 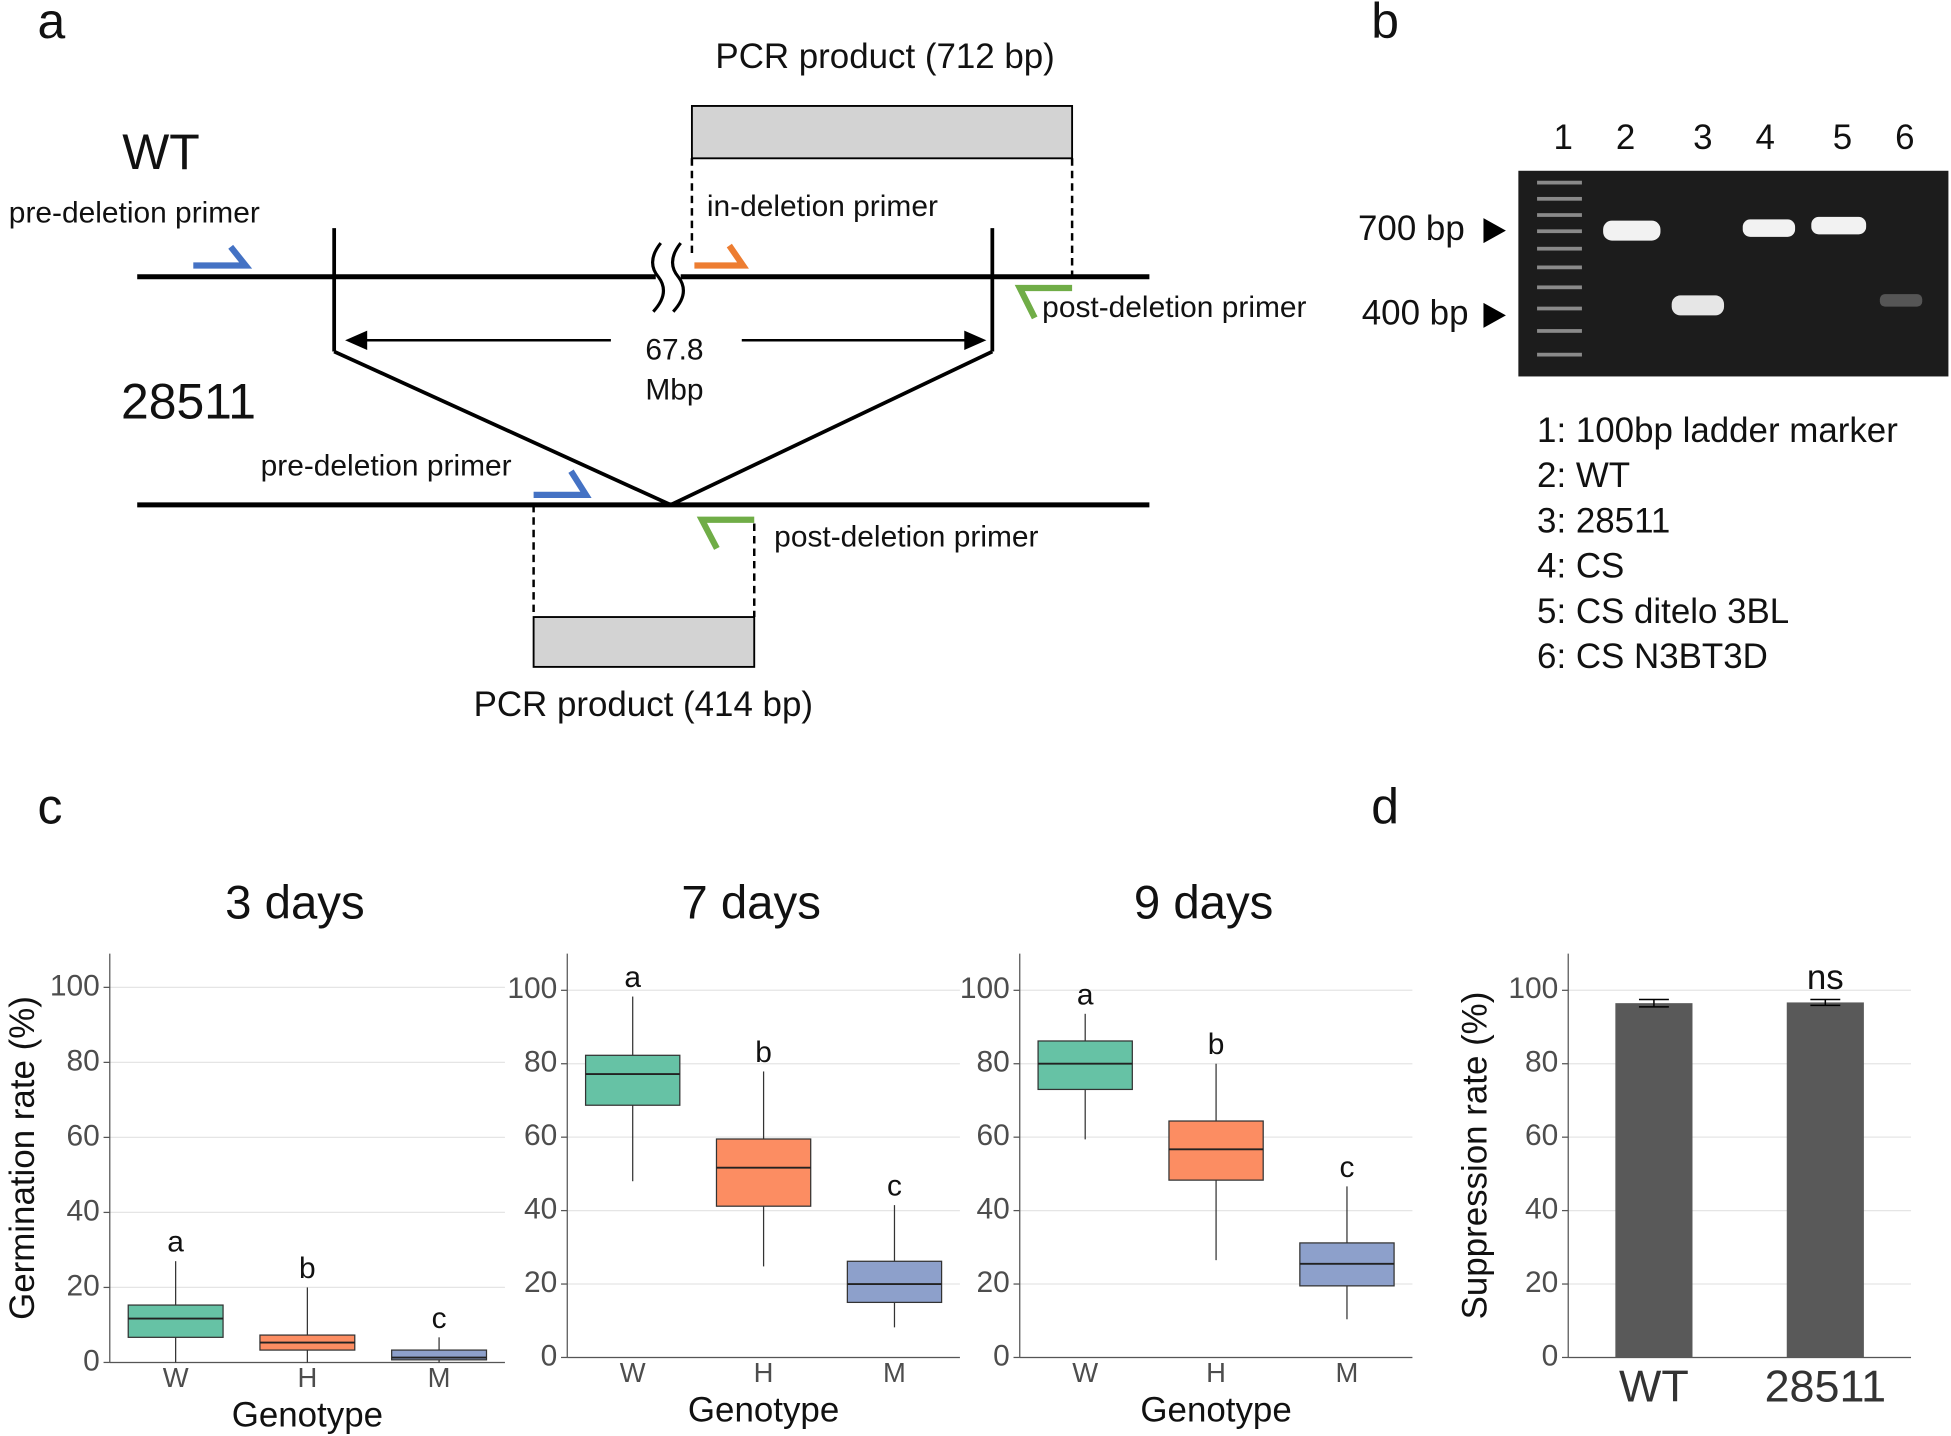 I want to click on legend-entry: 1: 100bp ladder marker, so click(x=1717, y=430).